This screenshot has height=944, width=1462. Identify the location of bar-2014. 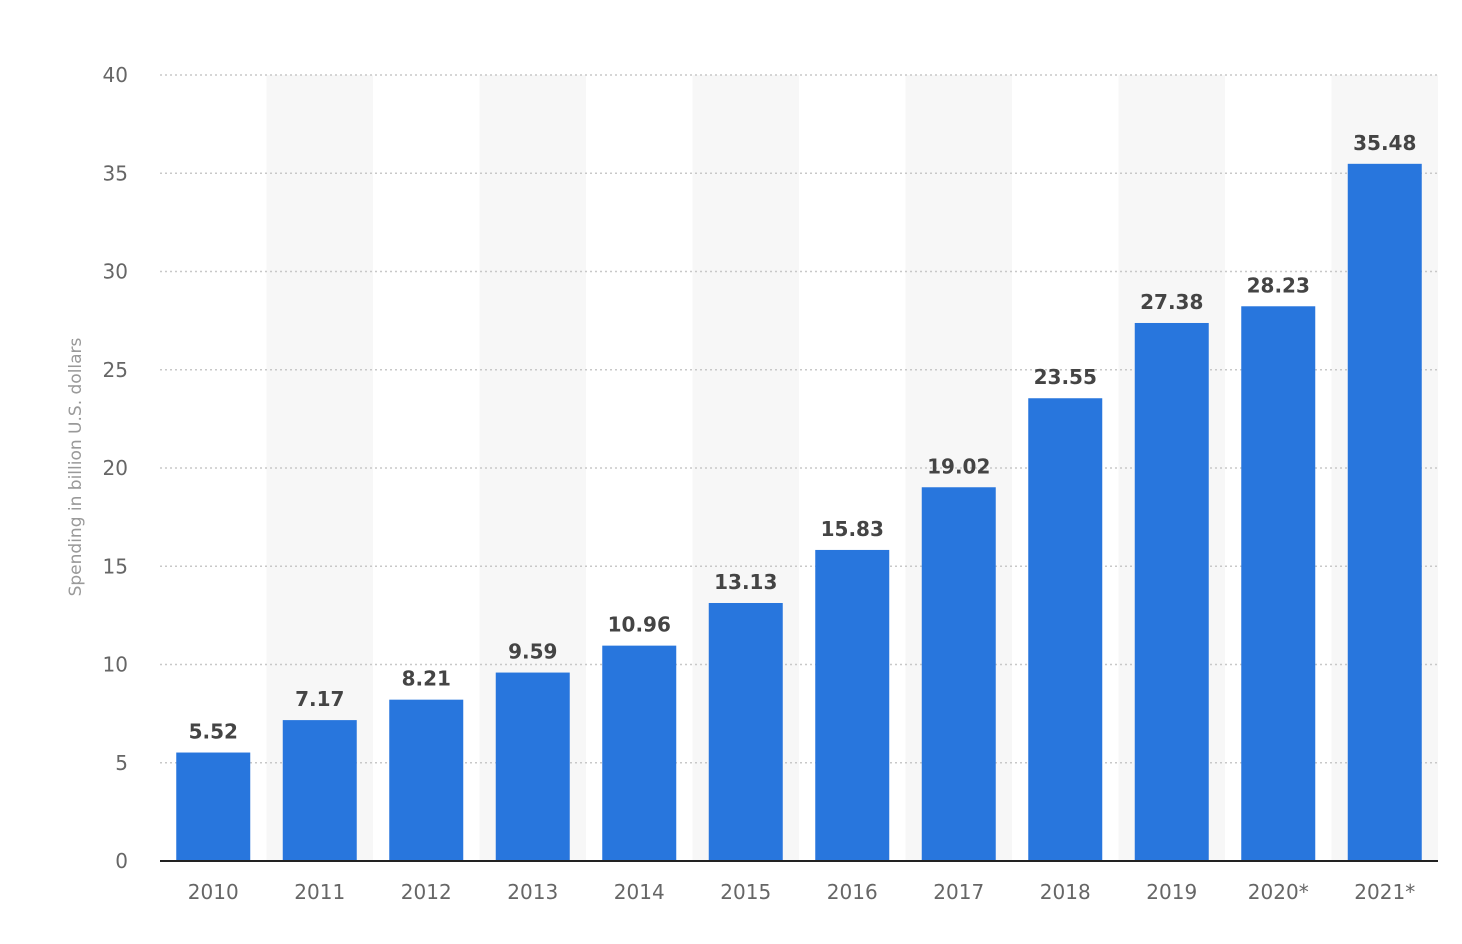
(639, 753).